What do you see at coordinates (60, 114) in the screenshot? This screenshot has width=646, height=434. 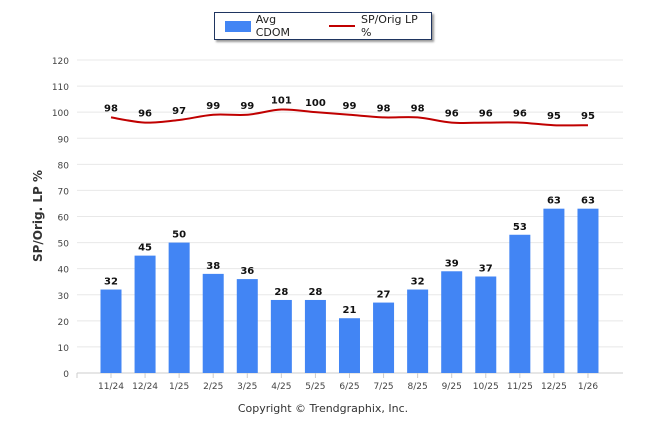 I see `y-tick-label: 100` at bounding box center [60, 114].